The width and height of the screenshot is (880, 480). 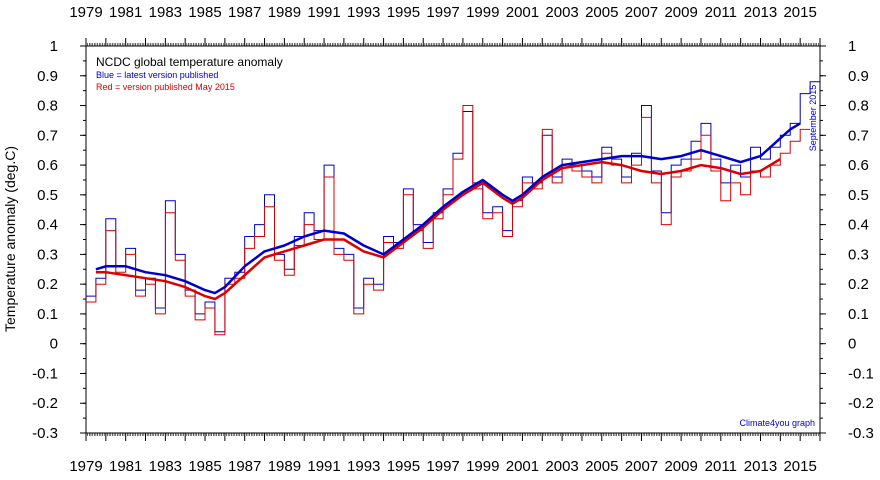 I want to click on y-tick-label-left: 0.3, so click(x=47, y=254).